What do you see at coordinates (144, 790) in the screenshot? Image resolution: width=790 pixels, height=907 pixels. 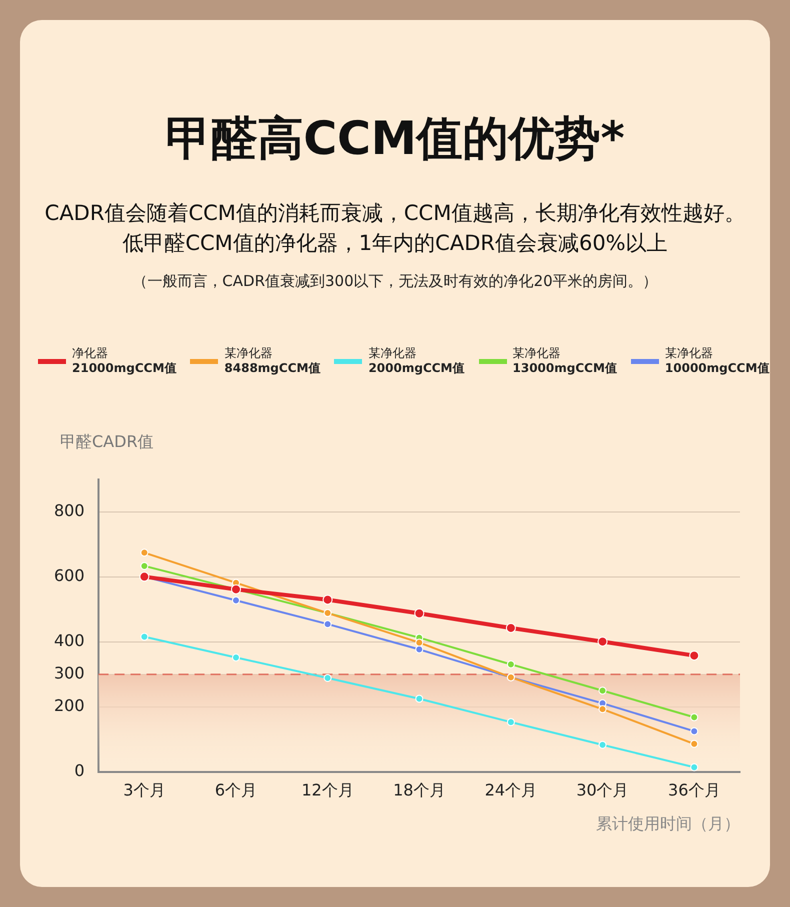 I see `x-tick-label: 3个月` at bounding box center [144, 790].